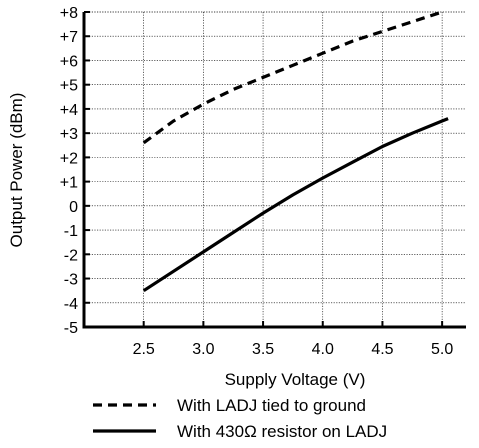 The height and width of the screenshot is (448, 479). What do you see at coordinates (144, 349) in the screenshot?
I see `x-tick-label: 2.5` at bounding box center [144, 349].